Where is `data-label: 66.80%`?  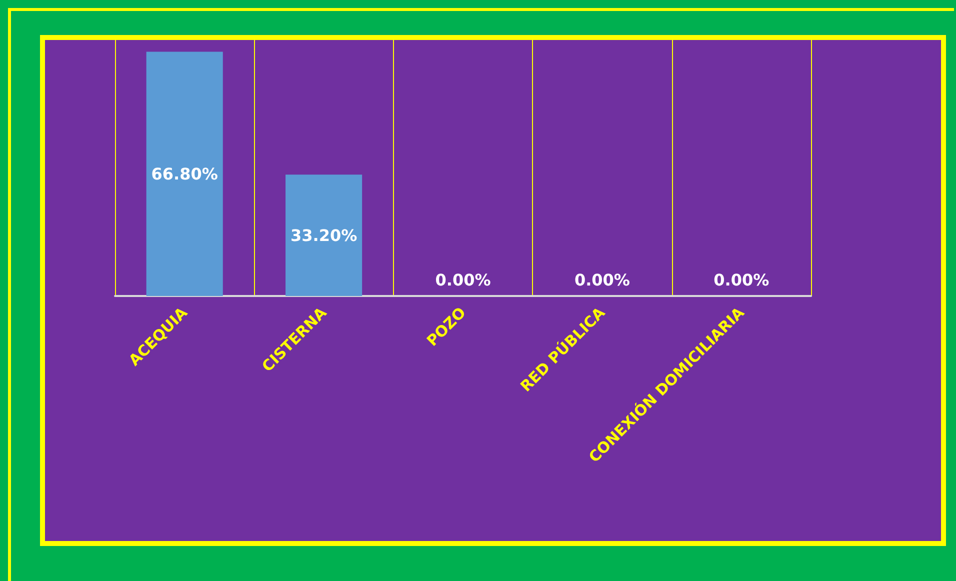 data-label: 66.80% is located at coordinates (184, 174).